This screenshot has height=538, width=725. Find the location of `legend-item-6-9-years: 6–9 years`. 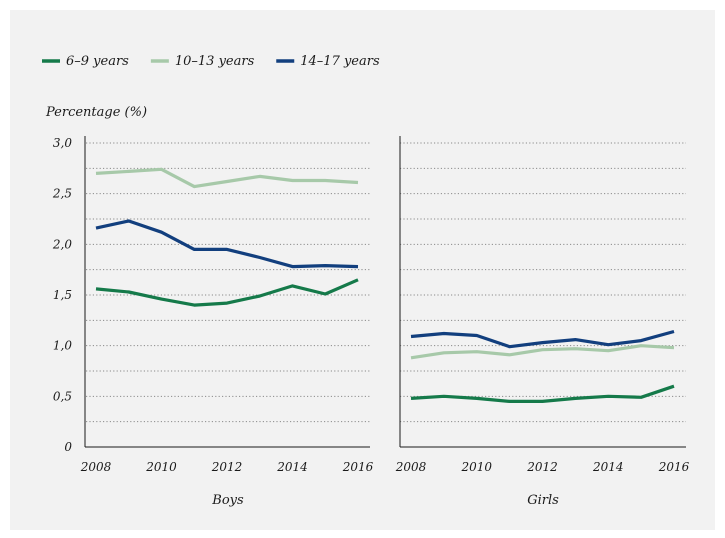

legend-item-6-9-years: 6–9 years is located at coordinates (85, 61).